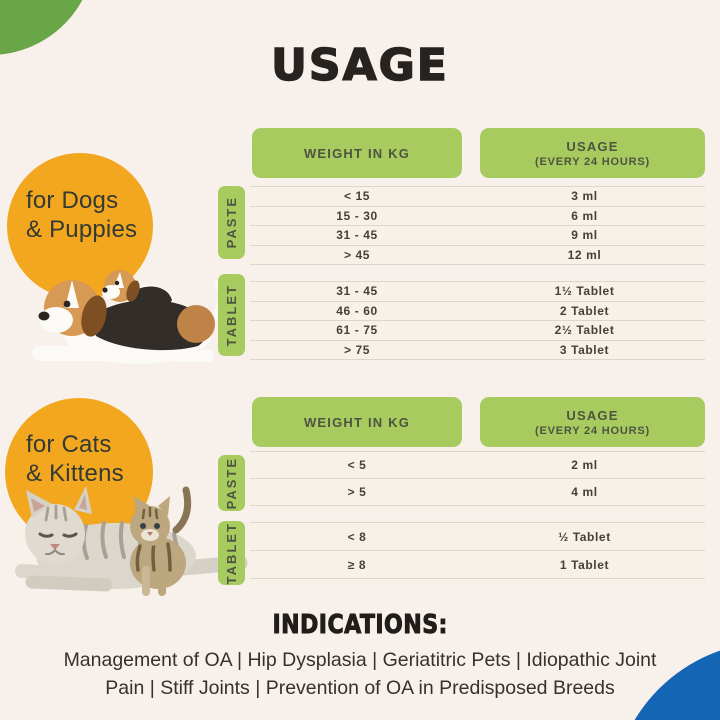  What do you see at coordinates (75, 459) in the screenshot?
I see `cats-section-label: for Cats & Kittens` at bounding box center [75, 459].